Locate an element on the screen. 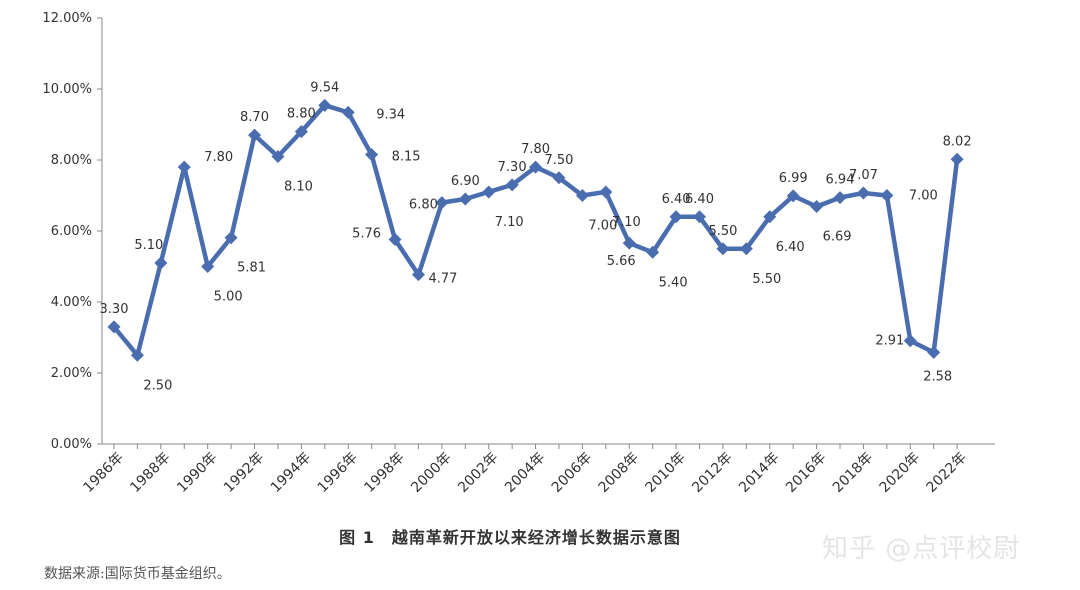 The image size is (1080, 590). data-label: 5.76 is located at coordinates (366, 234).